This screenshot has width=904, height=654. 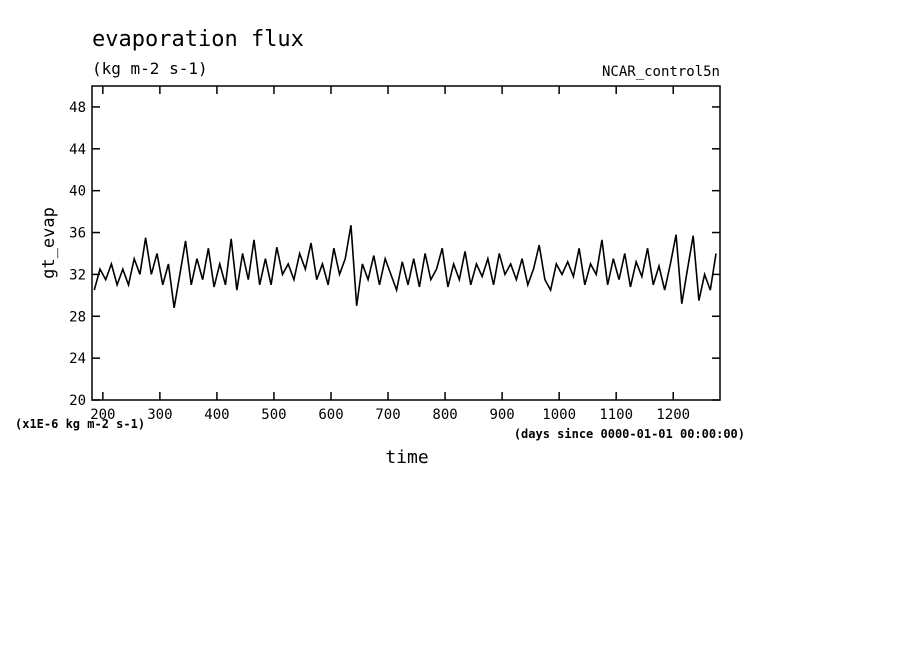 I want to click on y-tick-label: 48, so click(x=77, y=108).